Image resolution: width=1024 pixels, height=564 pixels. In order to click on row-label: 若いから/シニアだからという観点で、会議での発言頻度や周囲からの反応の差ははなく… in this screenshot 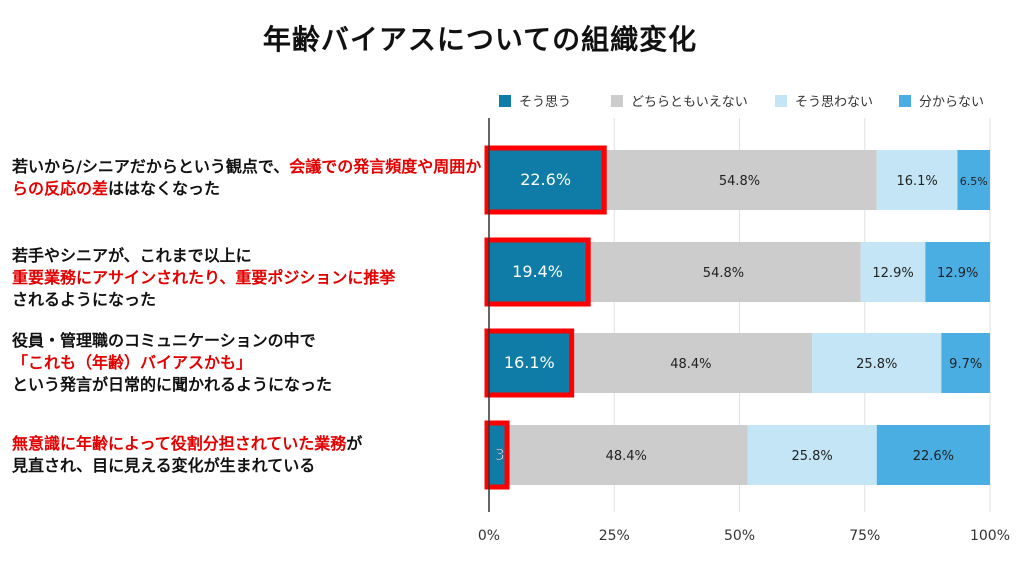, I will do `click(247, 178)`.